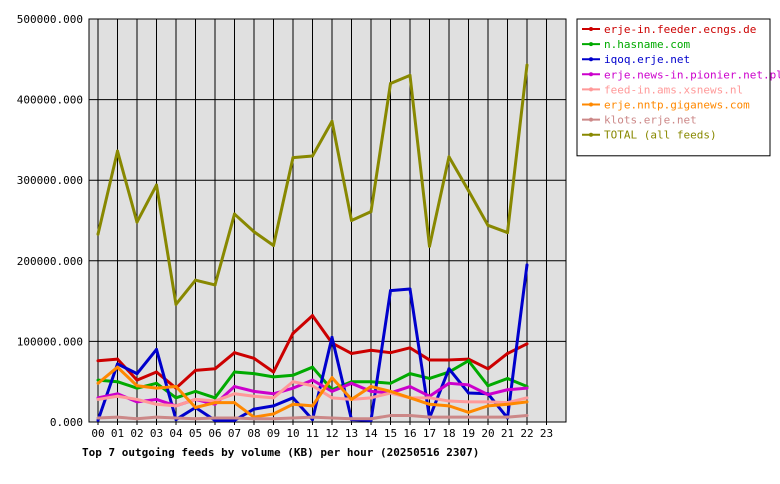 The image size is (780, 484). What do you see at coordinates (156, 433) in the screenshot?
I see `x-tick-label: 03` at bounding box center [156, 433].